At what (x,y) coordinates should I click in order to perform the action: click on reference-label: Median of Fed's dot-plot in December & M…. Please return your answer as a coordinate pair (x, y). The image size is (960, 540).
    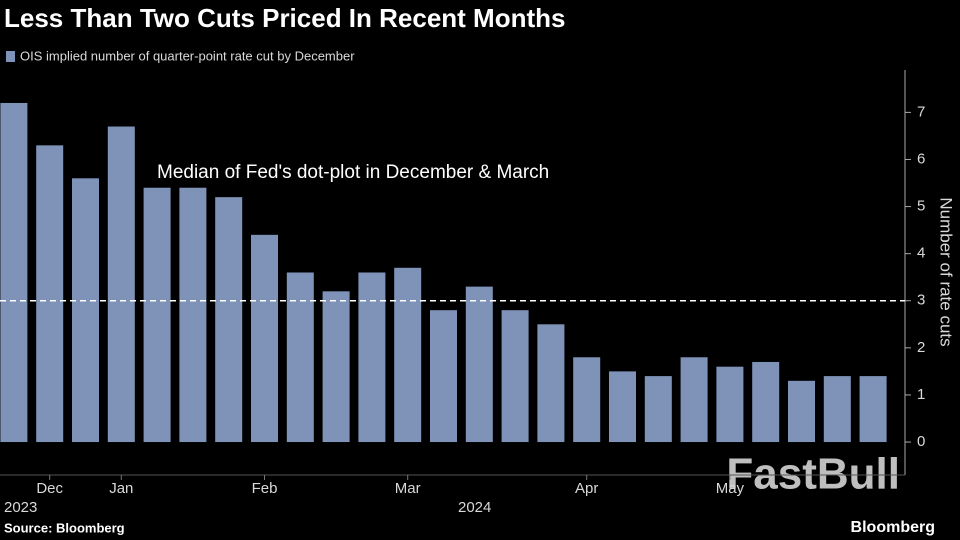
    Looking at the image, I should click on (353, 172).